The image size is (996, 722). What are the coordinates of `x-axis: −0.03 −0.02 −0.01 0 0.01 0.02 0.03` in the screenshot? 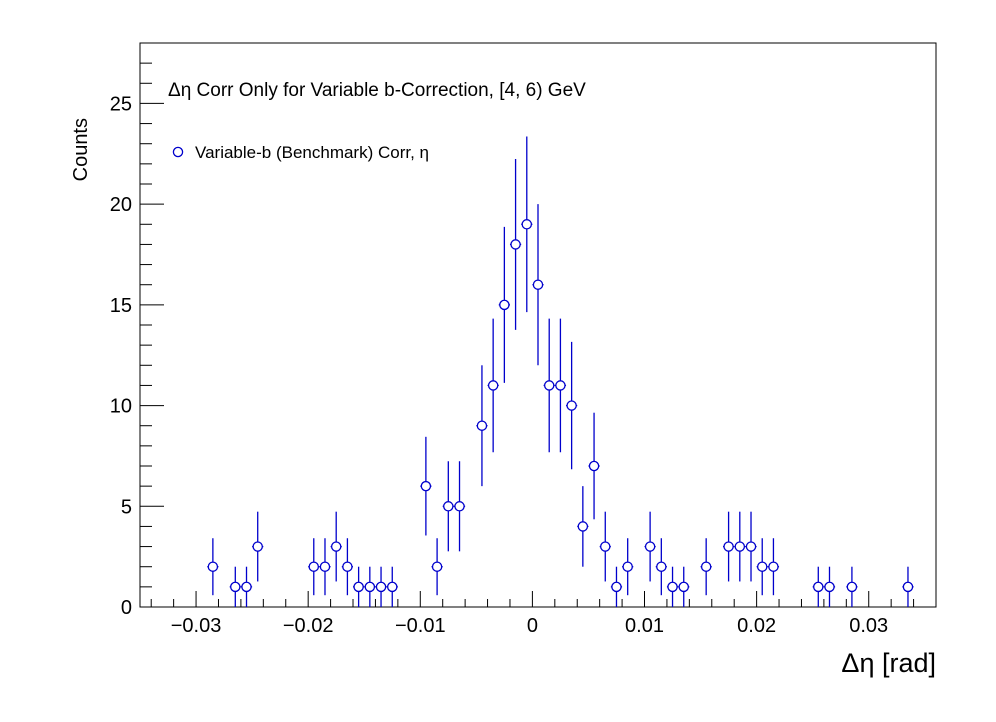 It's located at (543, 614).